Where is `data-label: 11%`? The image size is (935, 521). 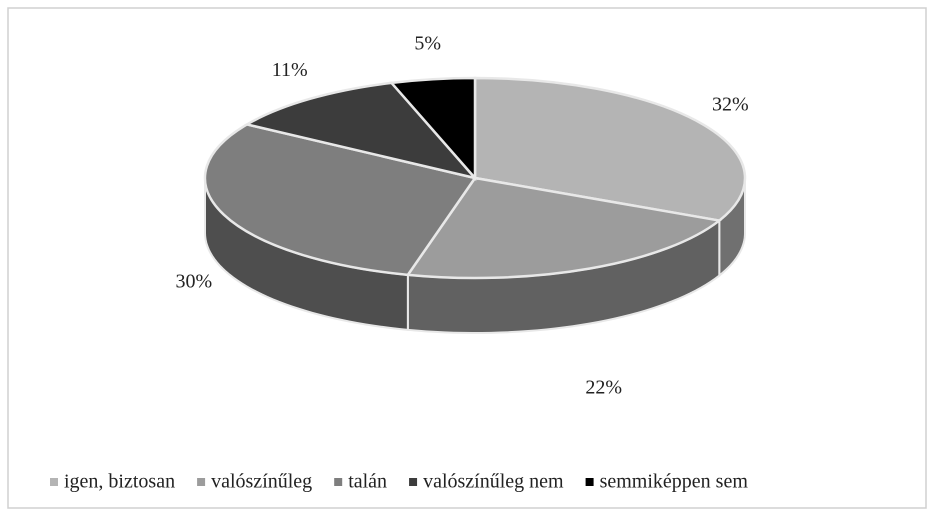 data-label: 11% is located at coordinates (290, 70).